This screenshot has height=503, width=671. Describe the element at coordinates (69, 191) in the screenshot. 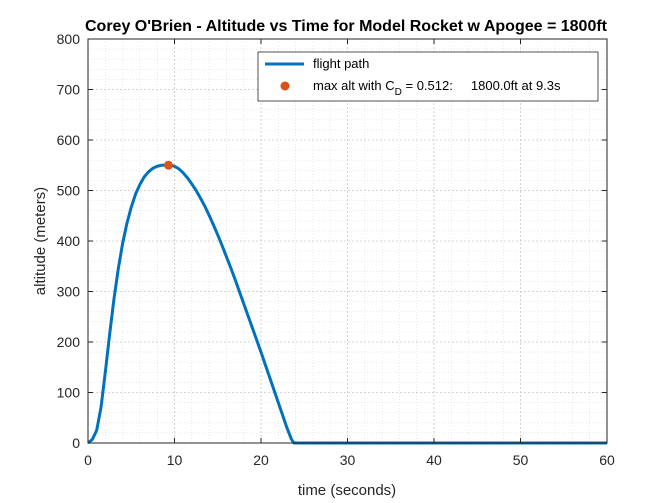

I see `y-tick-label: 500` at that location.